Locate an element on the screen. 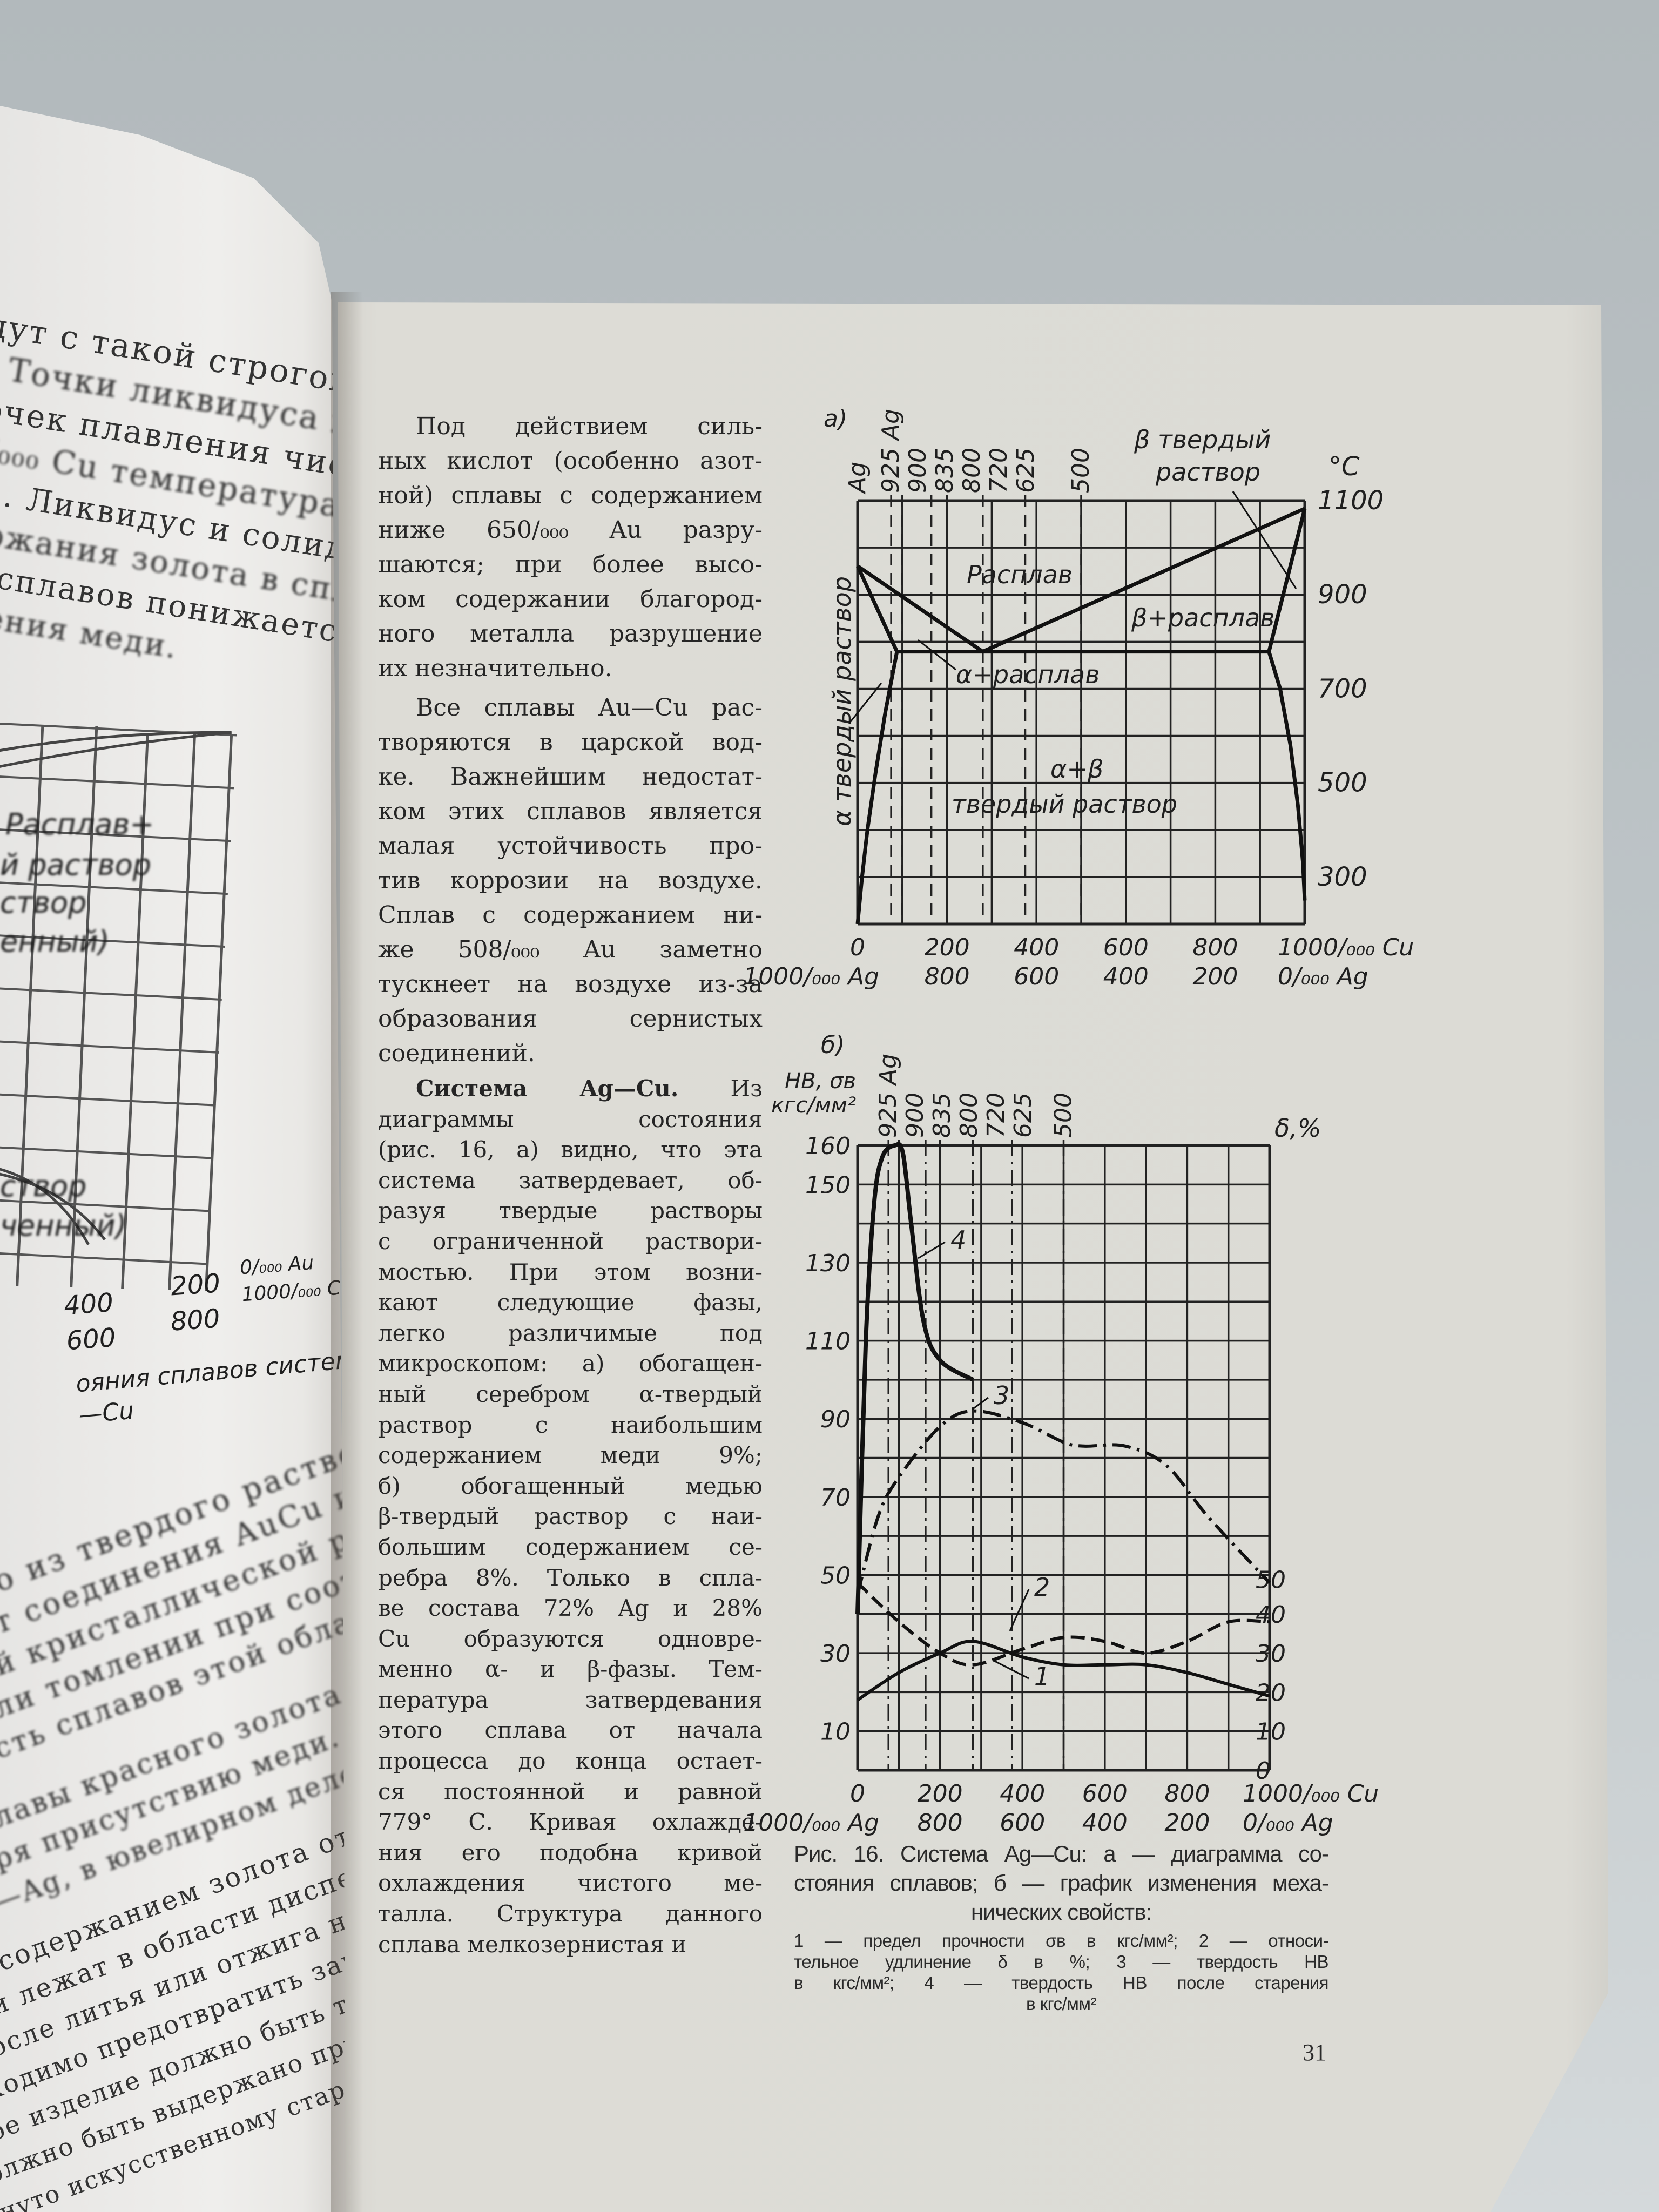 This screenshot has width=1659, height=2212. x-tick-label-ag: 1000/₀₀₀ Ag is located at coordinates (811, 1823).